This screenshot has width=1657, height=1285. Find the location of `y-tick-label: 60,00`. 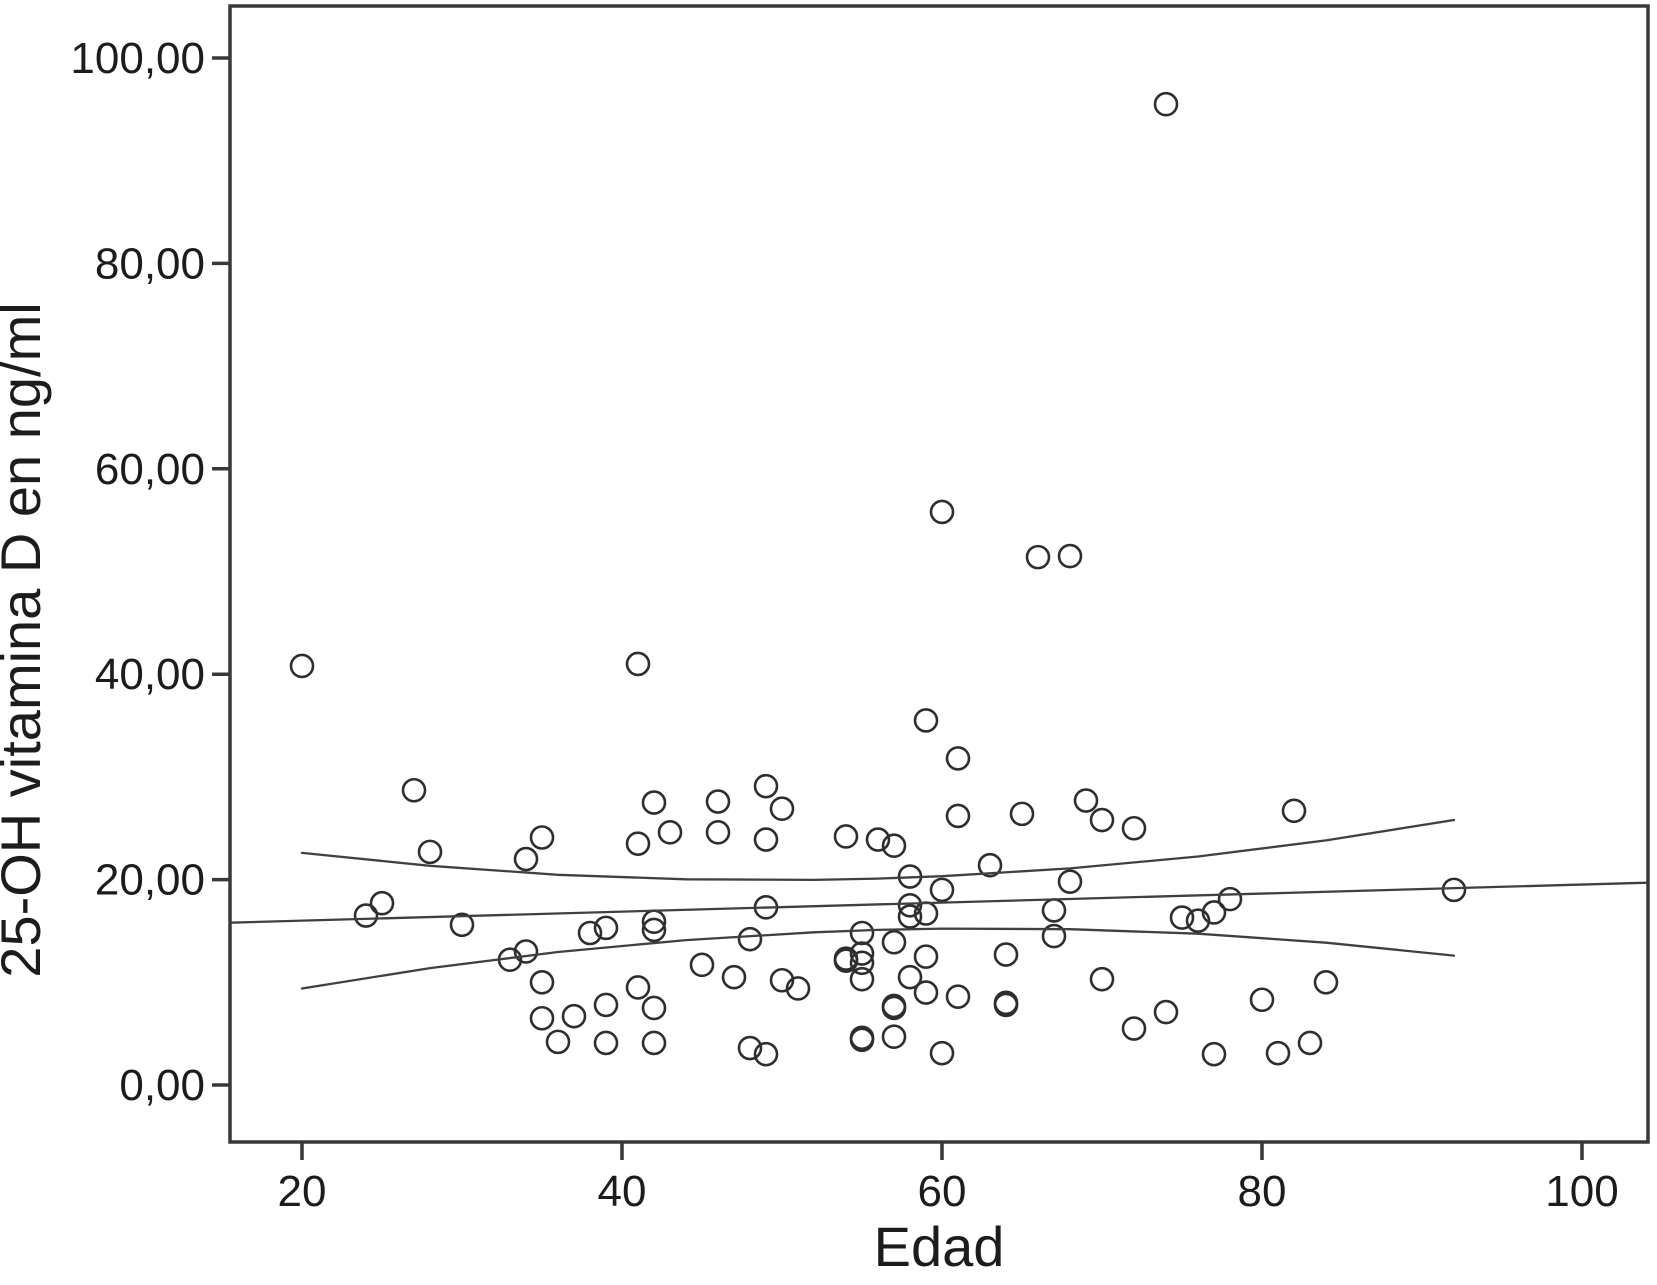

y-tick-label: 60,00 is located at coordinates (150, 469).